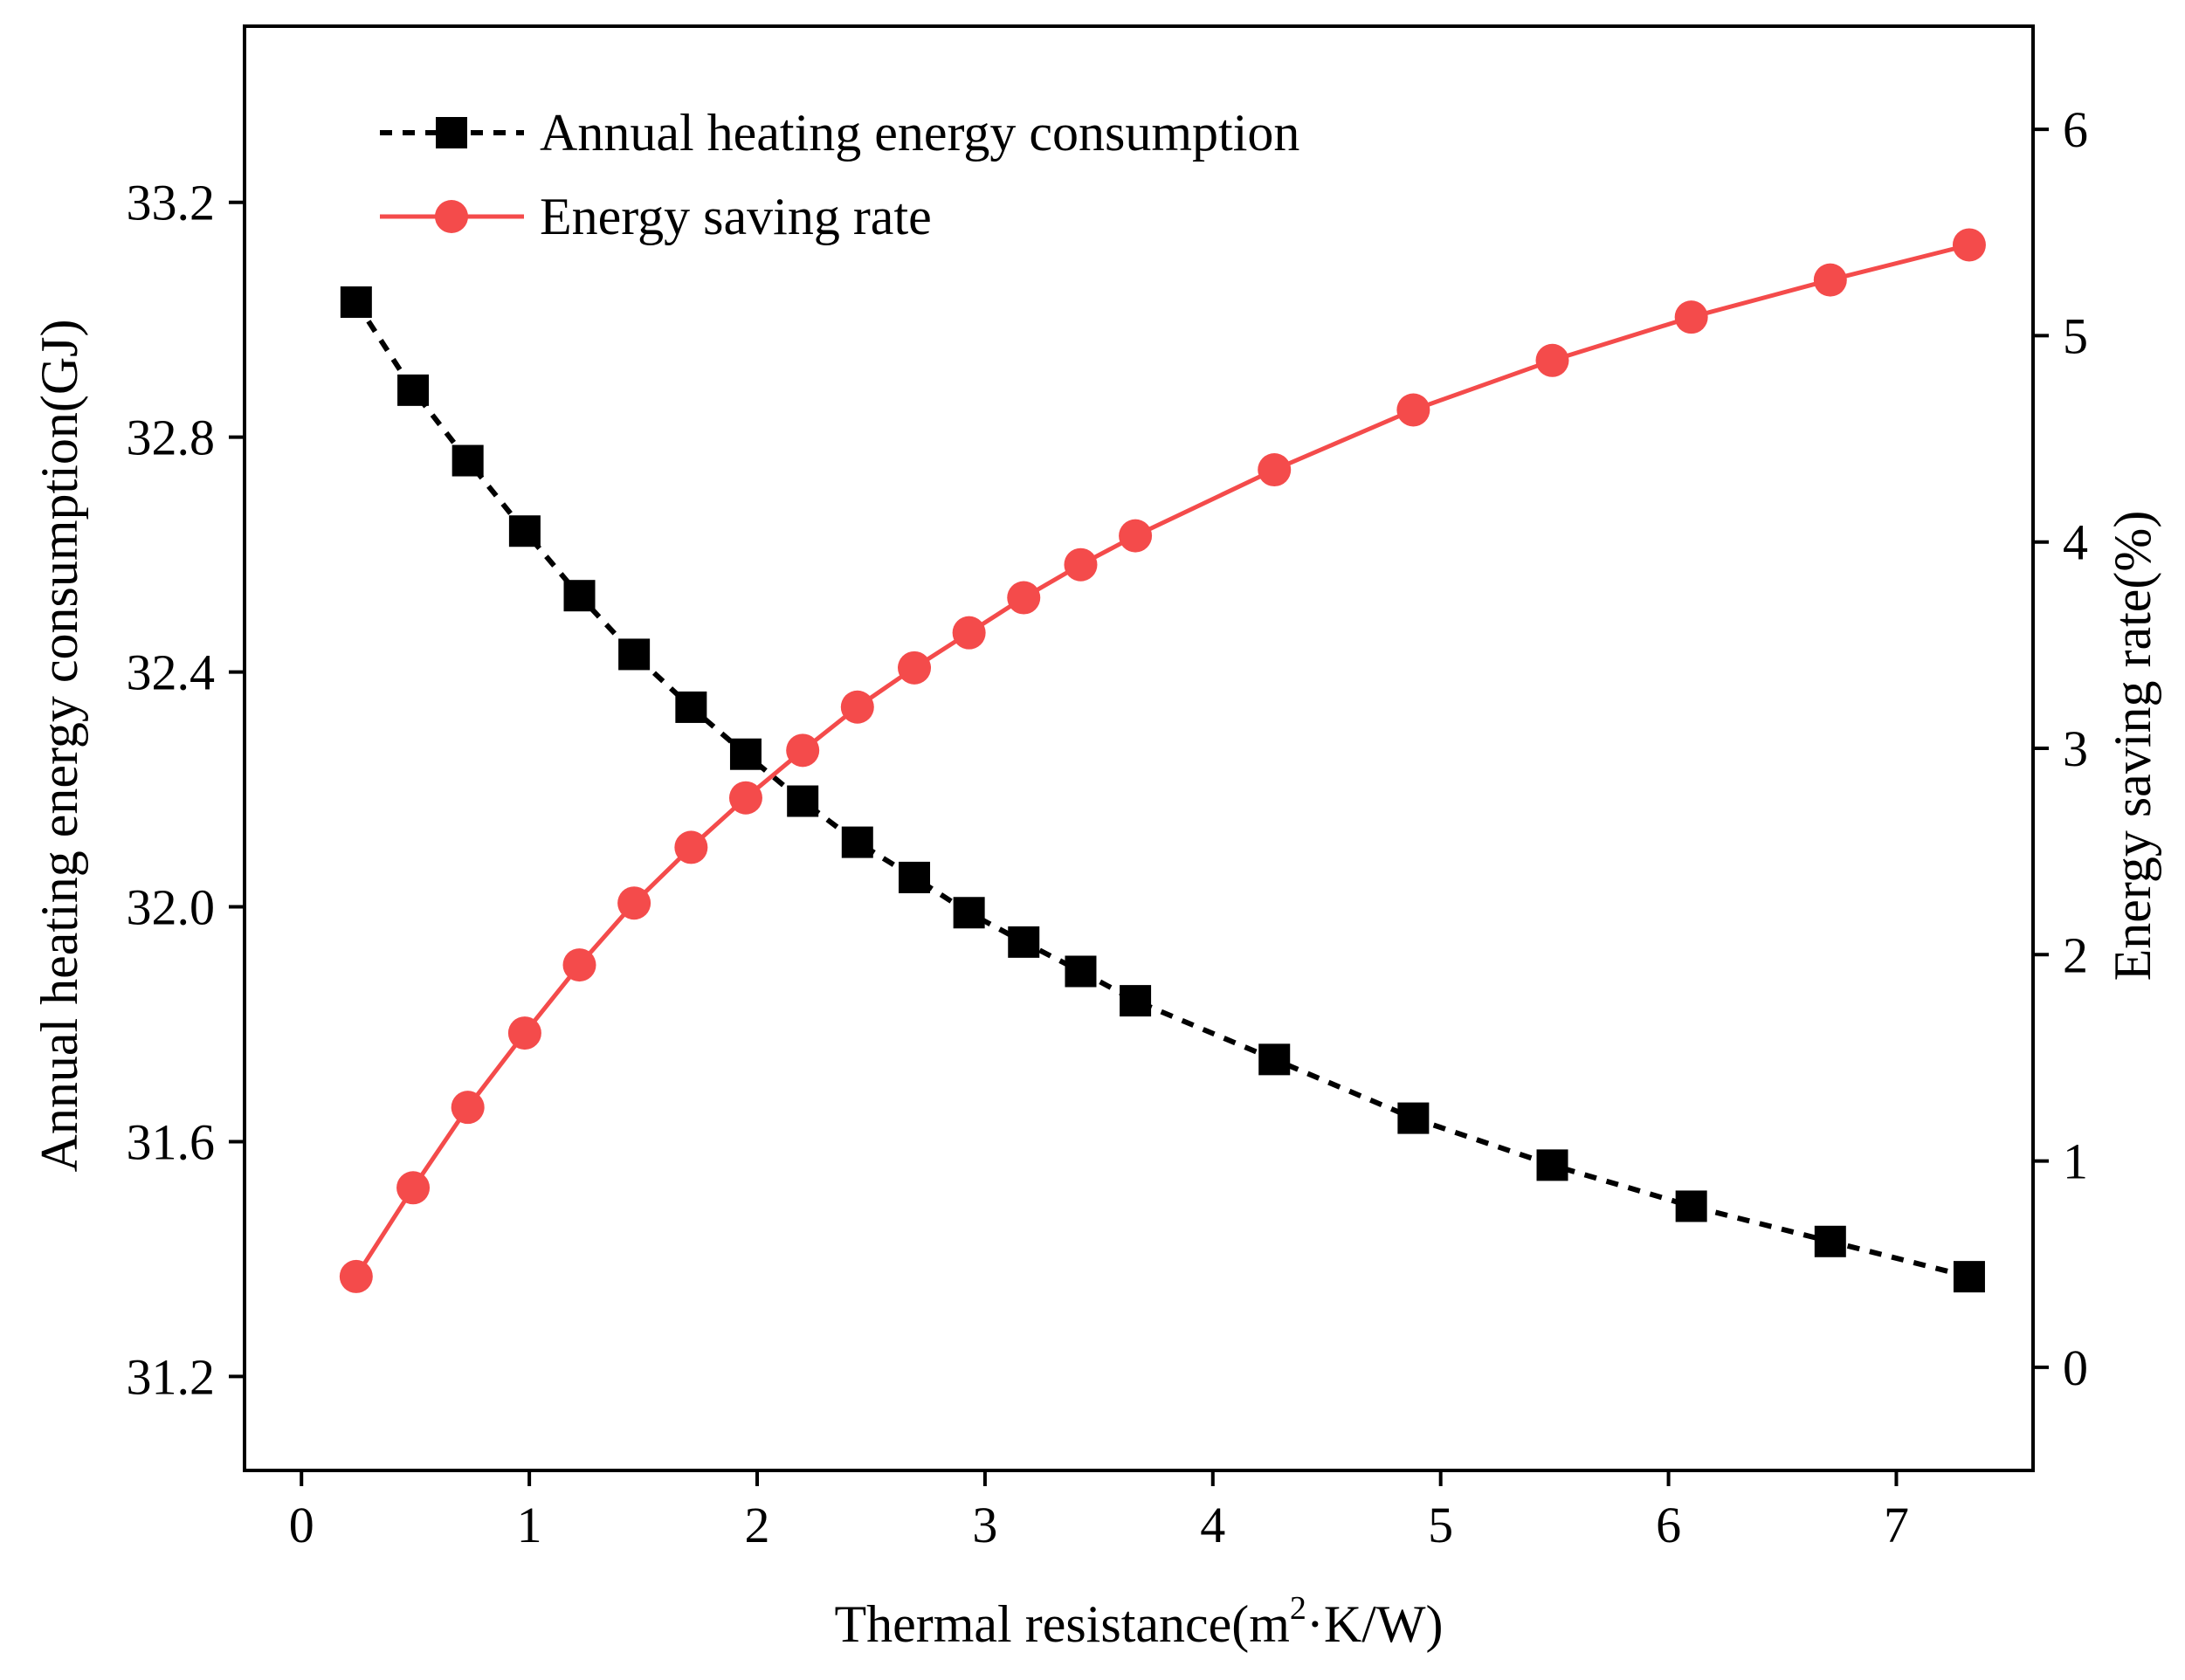 The width and height of the screenshot is (2185, 1680). Describe the element at coordinates (171, 203) in the screenshot. I see `y-left-tick-label: 33.2` at that location.